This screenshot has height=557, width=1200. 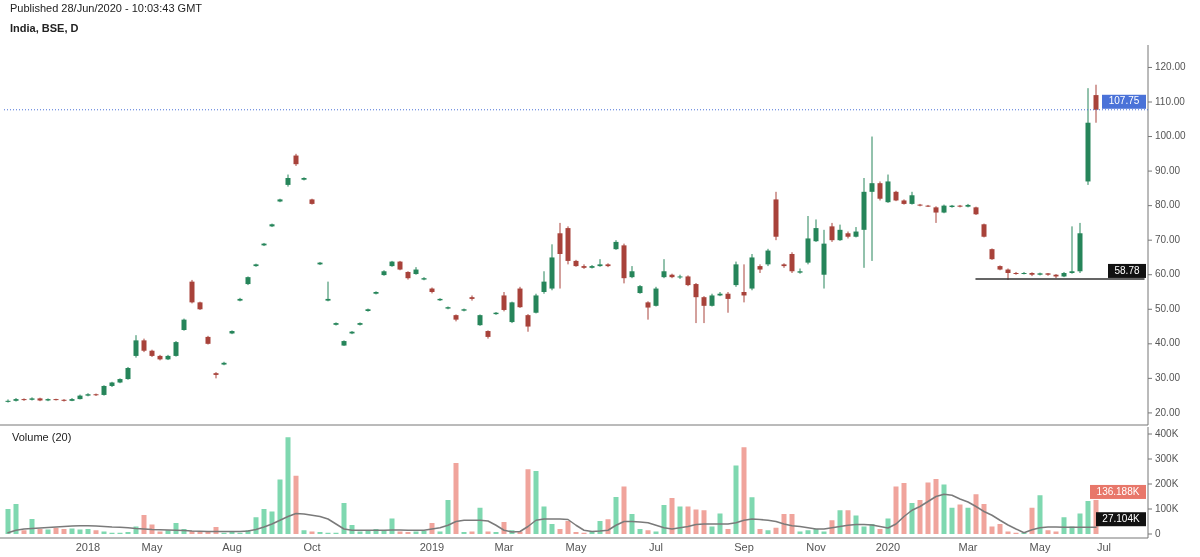 I want to click on y-tick-label: 40.00, so click(x=1168, y=343).